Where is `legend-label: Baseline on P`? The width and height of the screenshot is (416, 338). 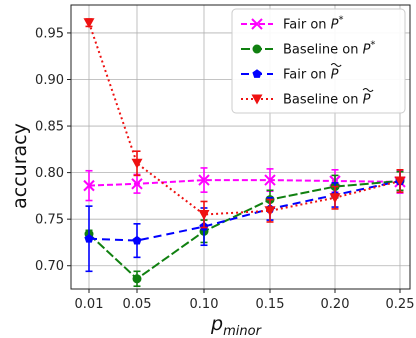 legend-label: Baseline on P is located at coordinates (327, 100).